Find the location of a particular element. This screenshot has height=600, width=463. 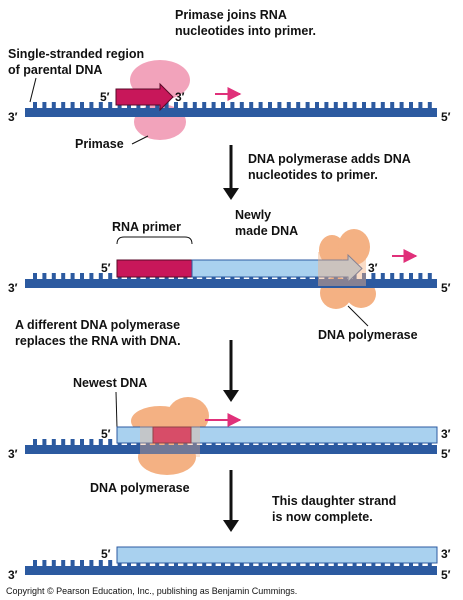

step4-daughter-strand is located at coordinates (277, 555).